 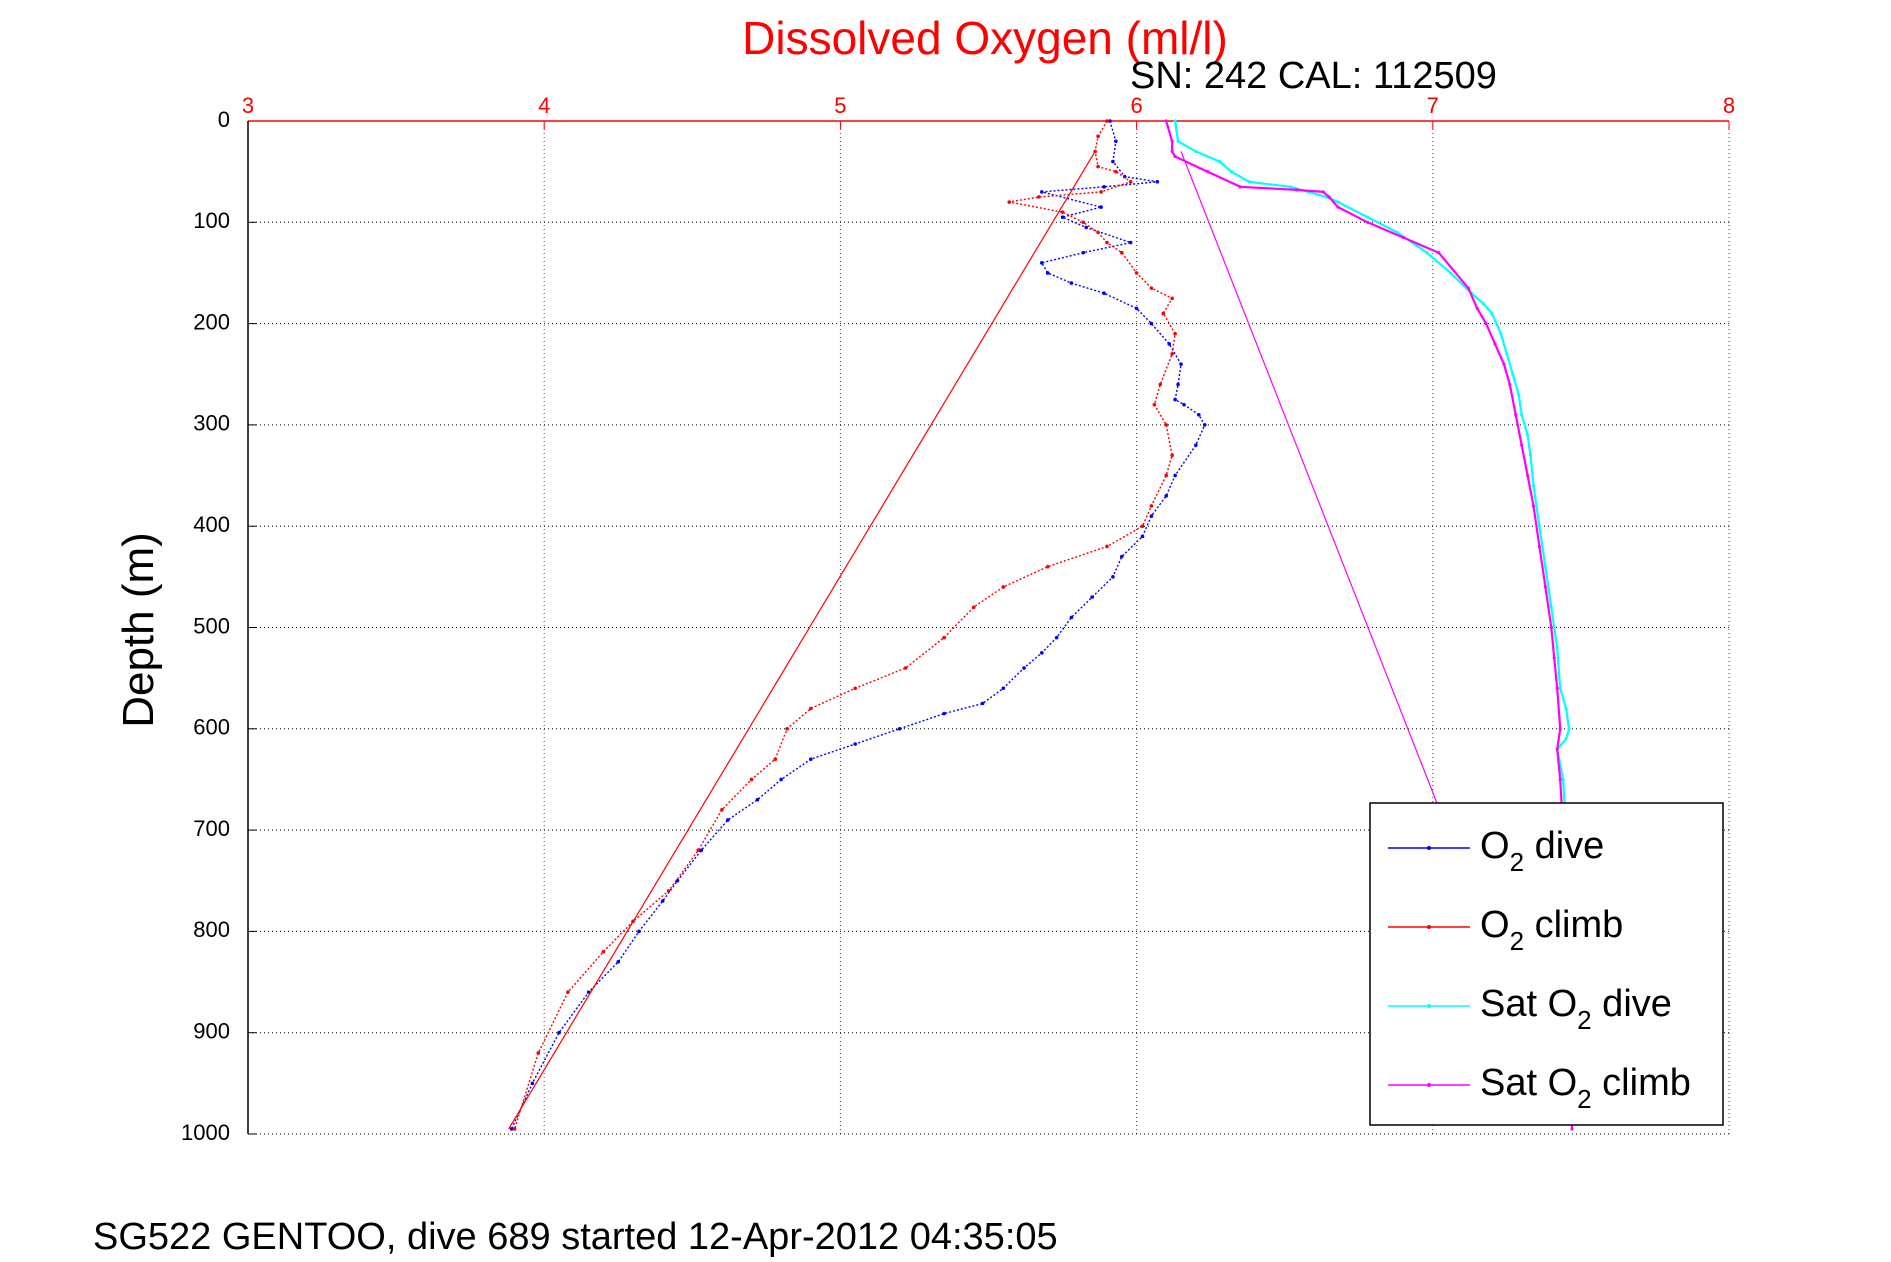 I want to click on legend-box, so click(x=1546, y=964).